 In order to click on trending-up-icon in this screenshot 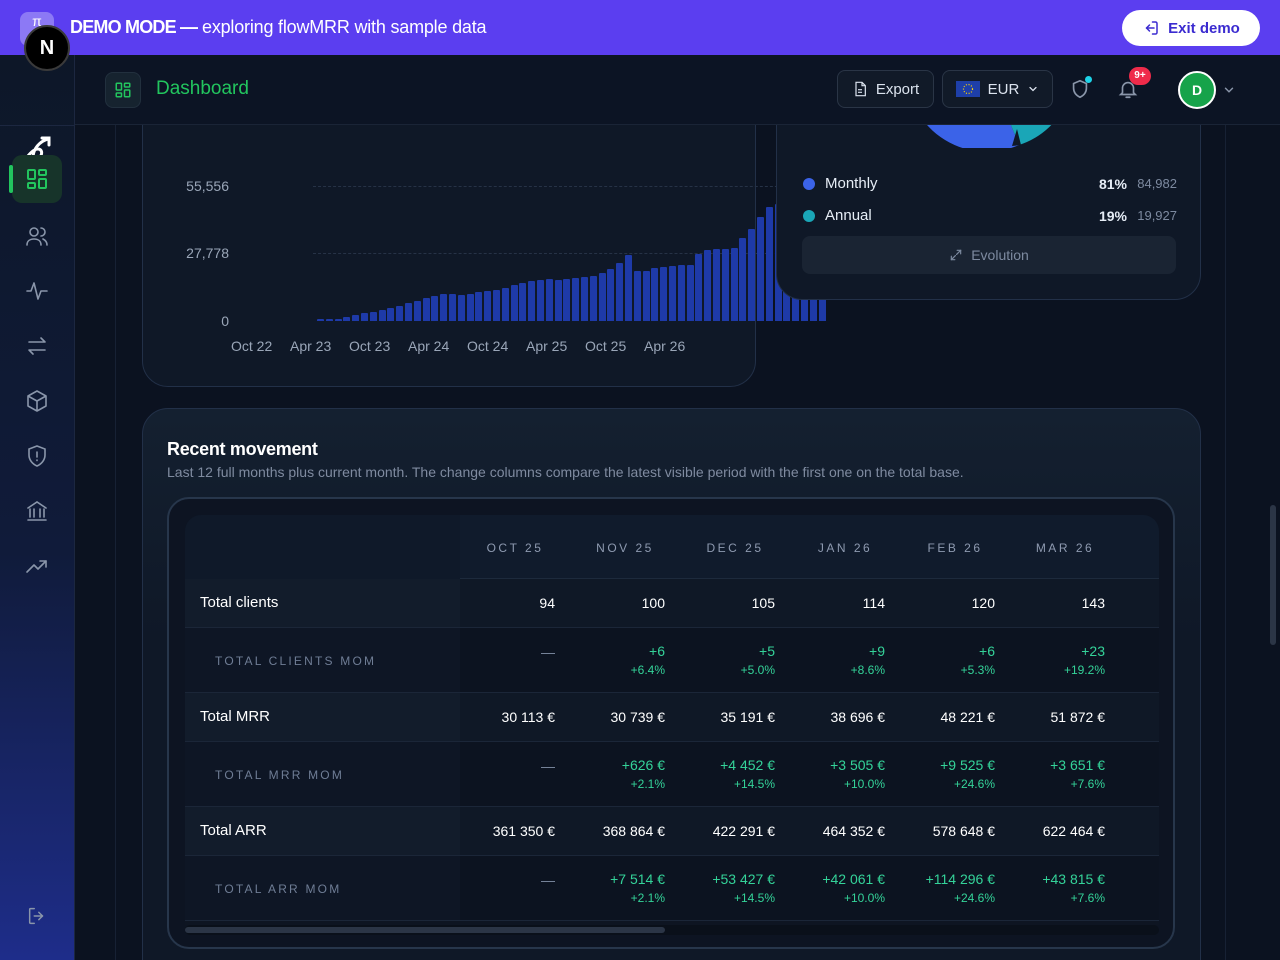, I will do `click(36, 566)`.